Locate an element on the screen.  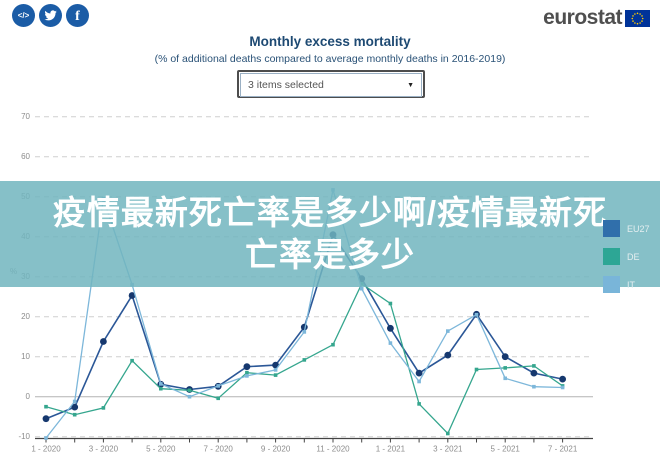
legend-label: IT is located at coordinates (631, 284).